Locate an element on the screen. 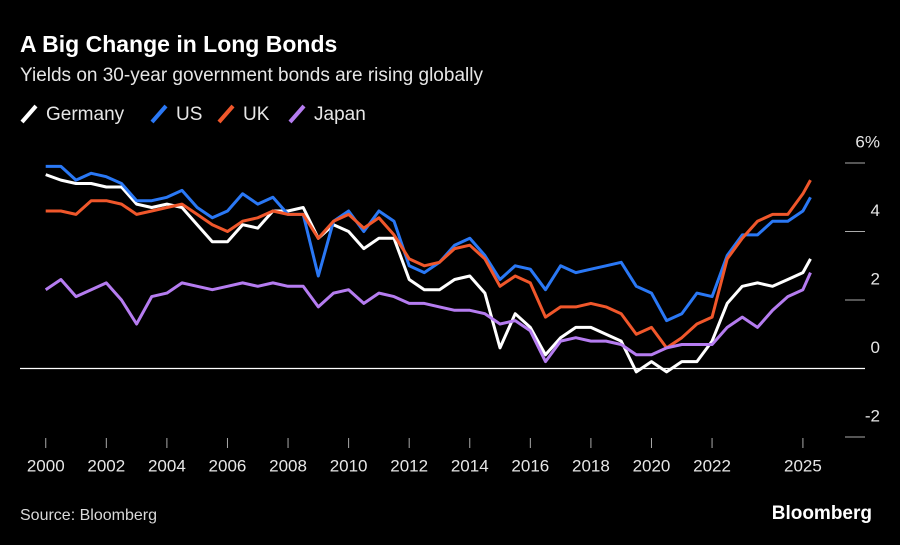 The width and height of the screenshot is (900, 545). x-tick-label: 2020 is located at coordinates (652, 465).